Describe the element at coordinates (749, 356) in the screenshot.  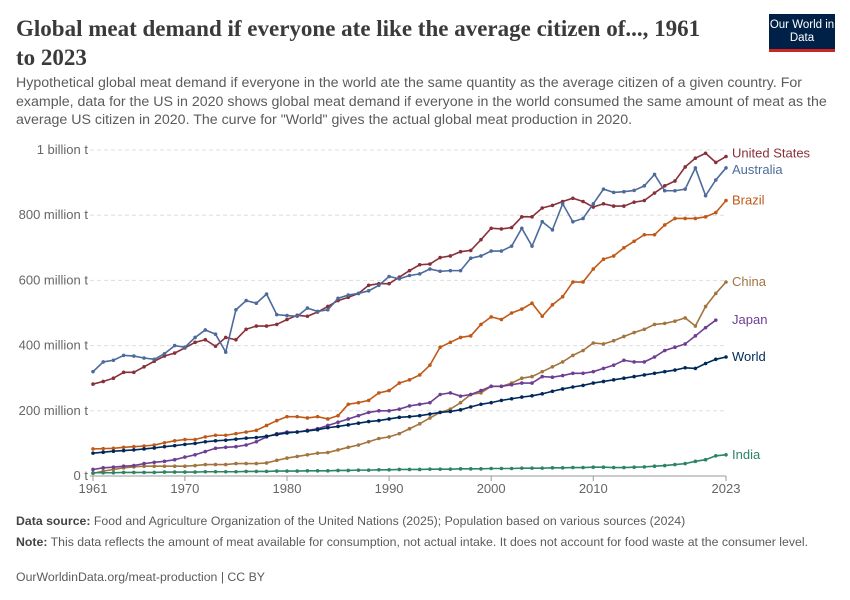
I see `series-label: World` at that location.